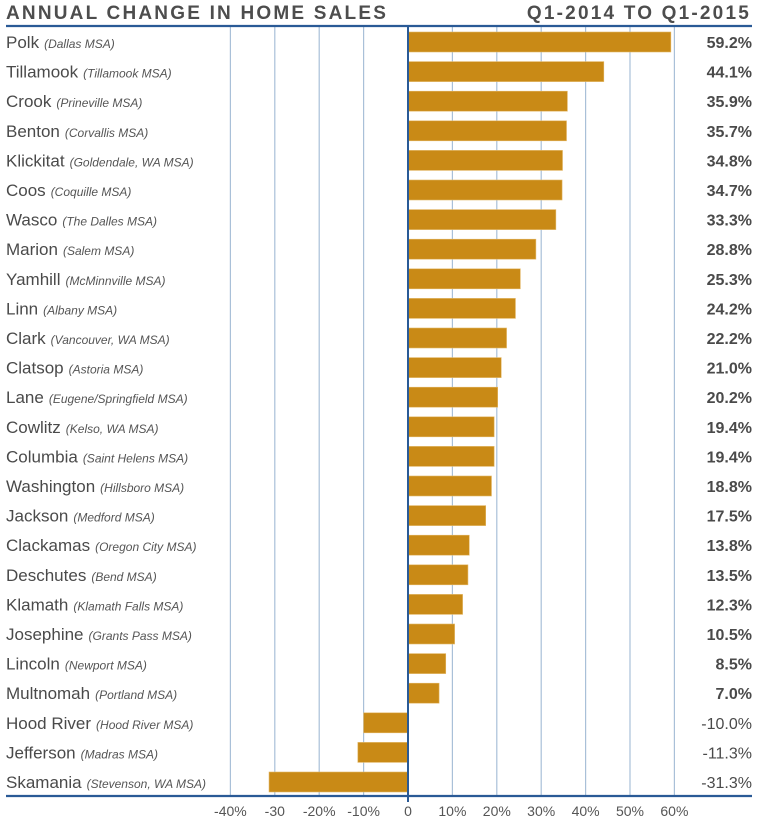 The image size is (760, 839). I want to click on bar-clark, so click(457, 338).